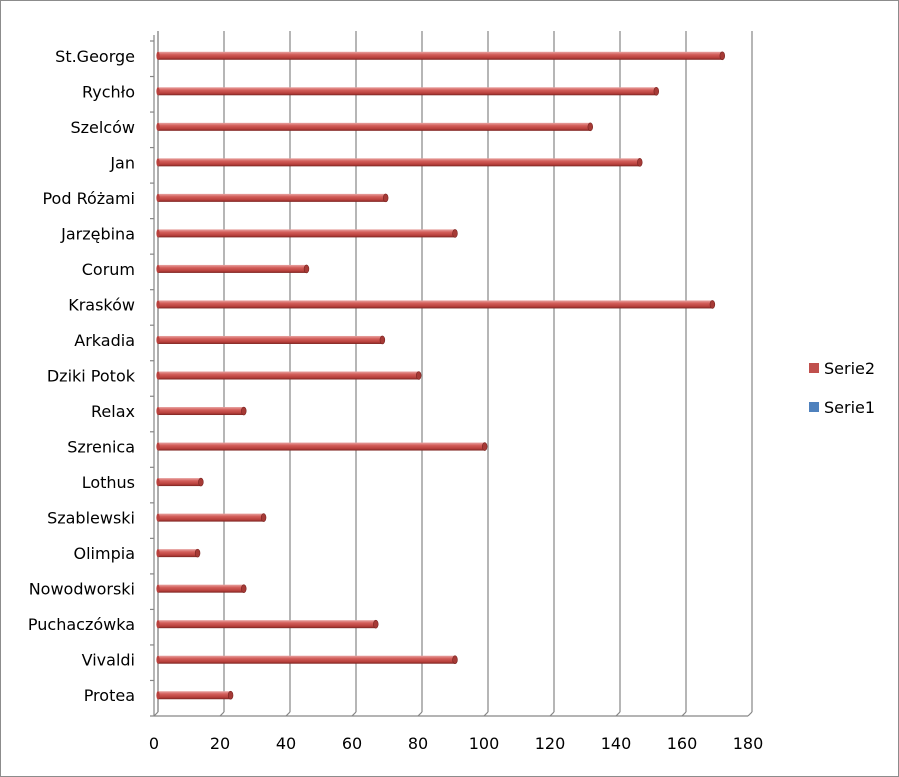  Describe the element at coordinates (233, 269) in the screenshot. I see `bar-corum` at that location.